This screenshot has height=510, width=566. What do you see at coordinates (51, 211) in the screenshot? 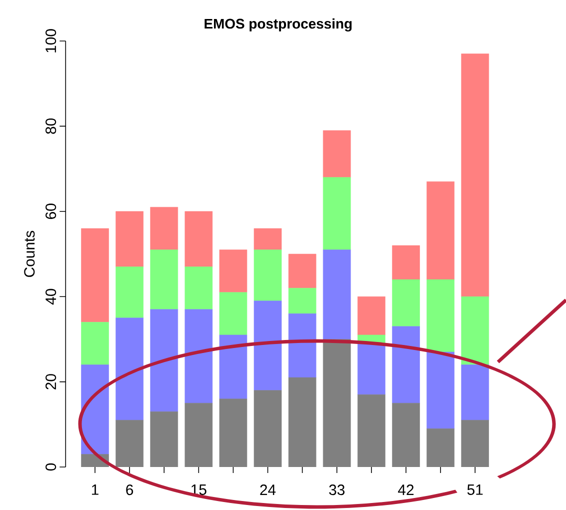
I see `y-tick-label: 60` at bounding box center [51, 211].